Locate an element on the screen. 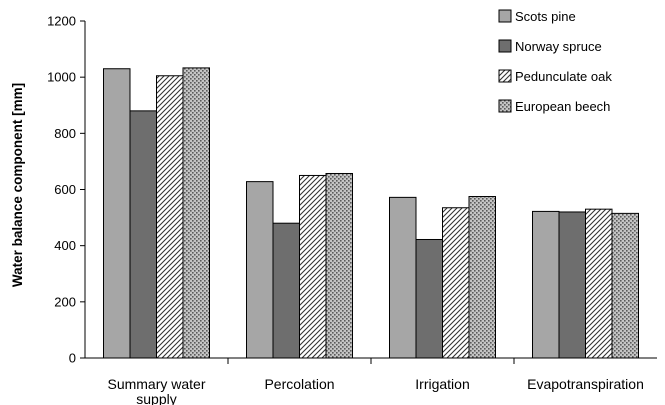  y-tick-label: 1200 is located at coordinates (61, 21).